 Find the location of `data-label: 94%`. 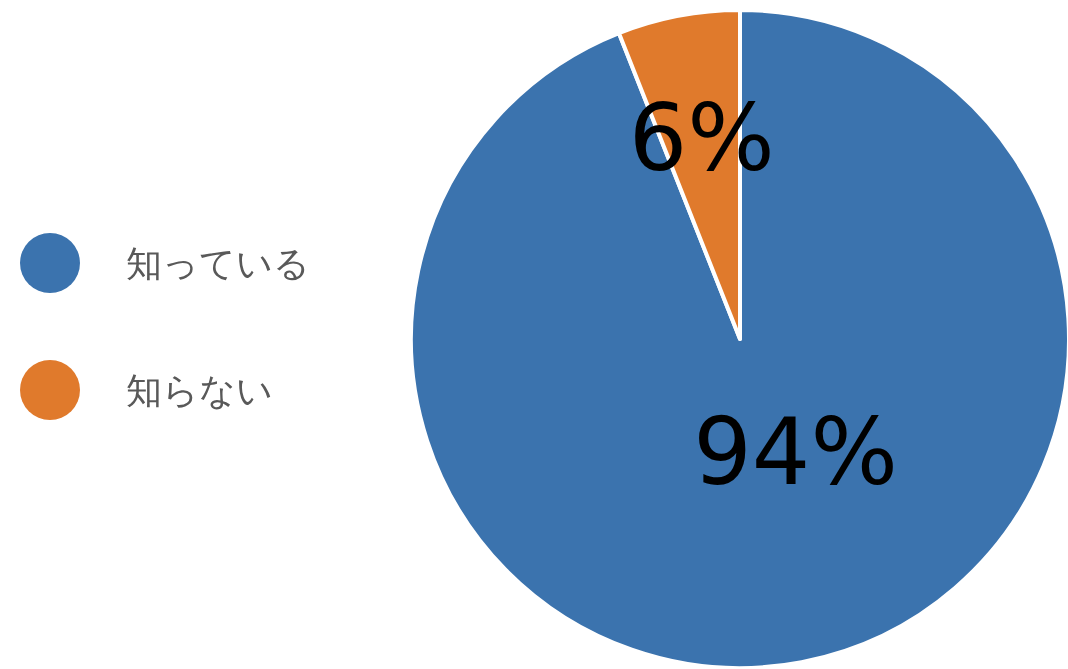

data-label: 94% is located at coordinates (795, 452).